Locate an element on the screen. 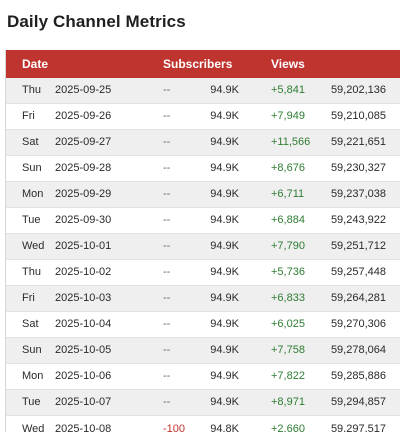 The image size is (400, 432). row-date: 2025-10-04 is located at coordinates (83, 324).